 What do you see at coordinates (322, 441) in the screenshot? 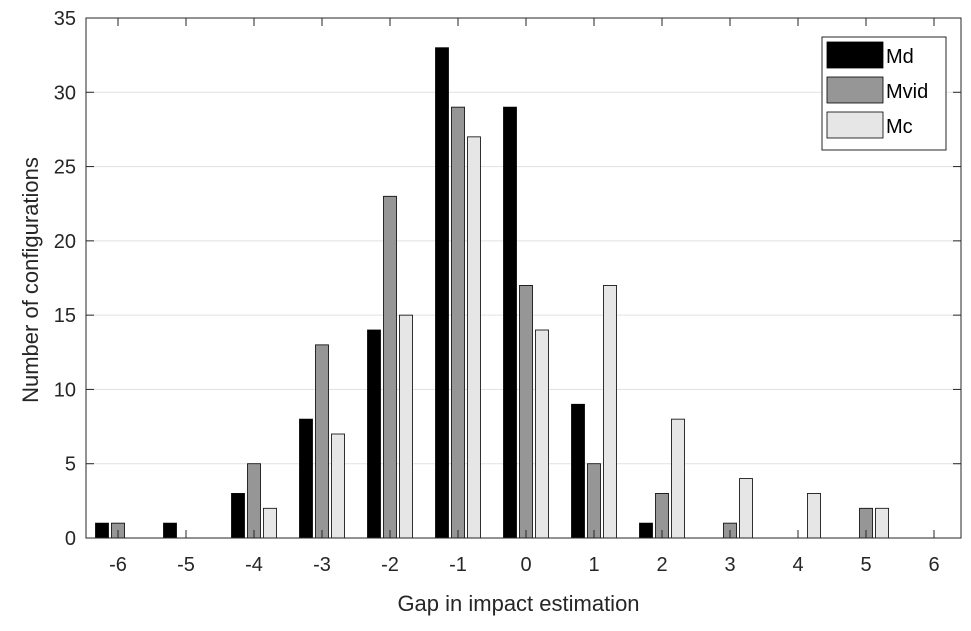
I see `bar-mvid--3` at bounding box center [322, 441].